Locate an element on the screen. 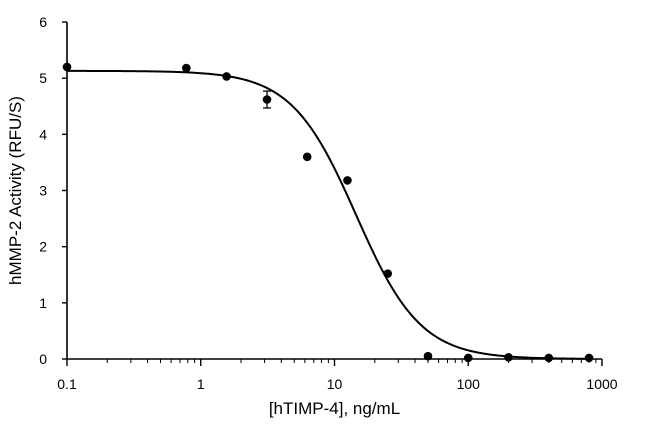 This screenshot has width=650, height=430. x-tick-label: 1000 is located at coordinates (601, 384).